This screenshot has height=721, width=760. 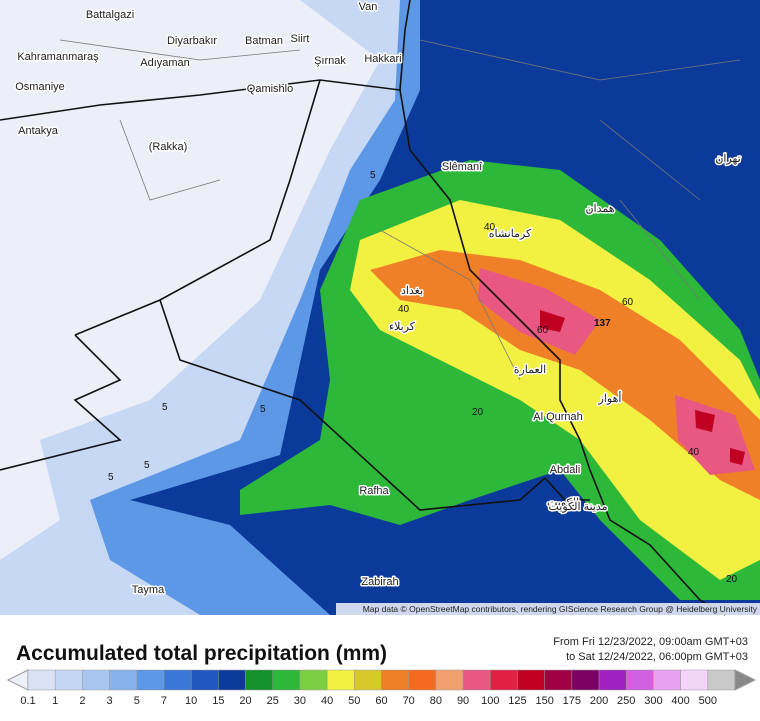 What do you see at coordinates (657, 657) in the screenshot?
I see `legend-to: to Sat 12/24/2022, 06:00pm GMT+03` at bounding box center [657, 657].